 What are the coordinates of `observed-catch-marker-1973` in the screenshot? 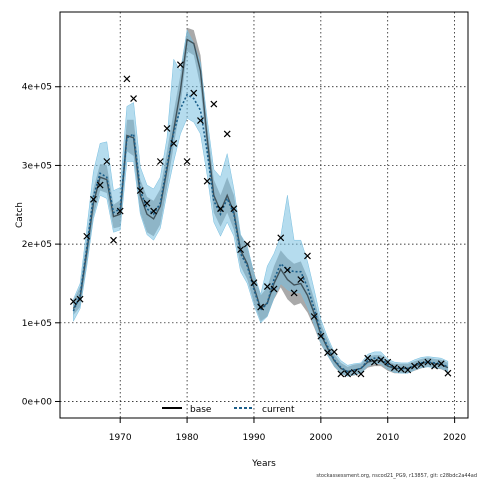 It's located at (140, 191).